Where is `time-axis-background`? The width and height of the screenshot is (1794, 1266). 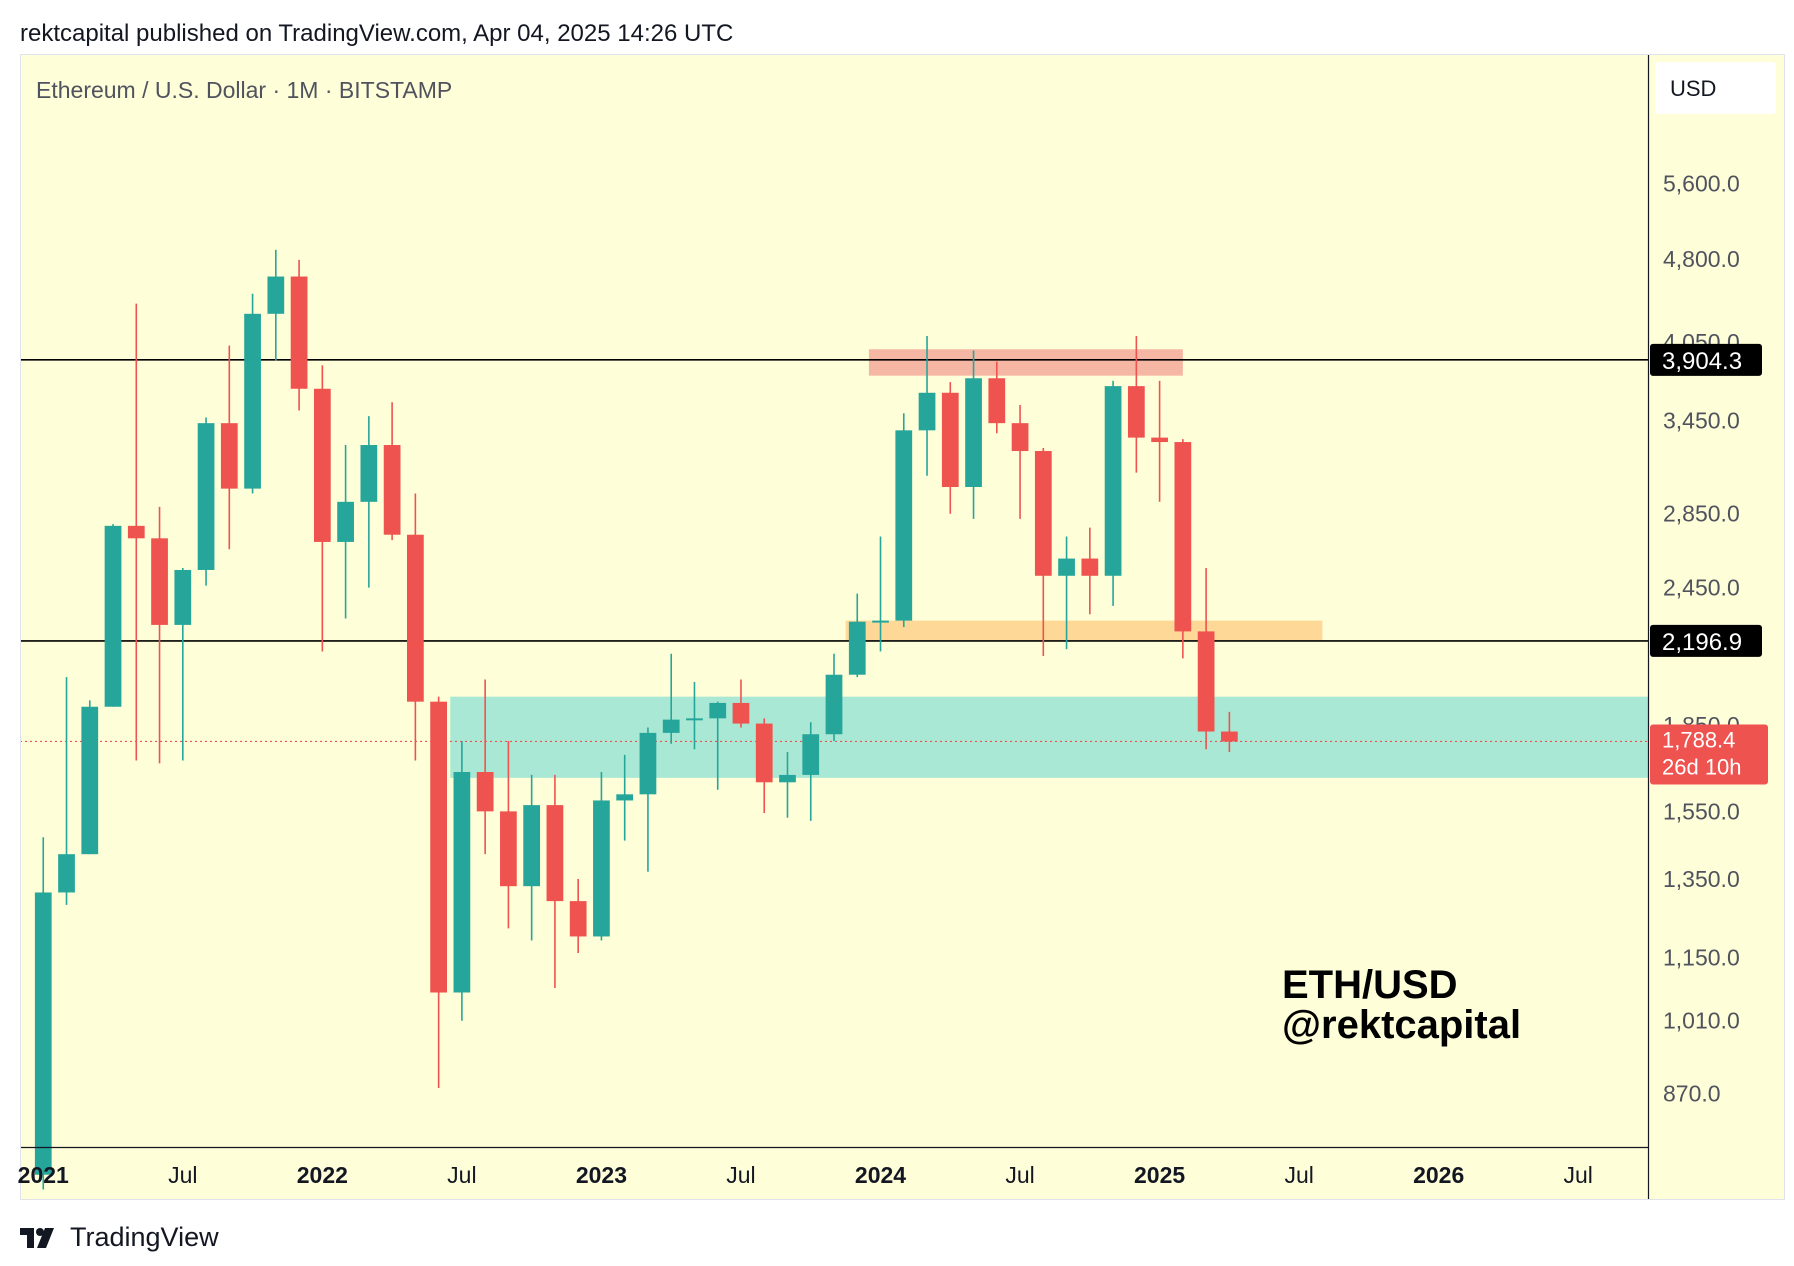 time-axis-background is located at coordinates (834, 1173).